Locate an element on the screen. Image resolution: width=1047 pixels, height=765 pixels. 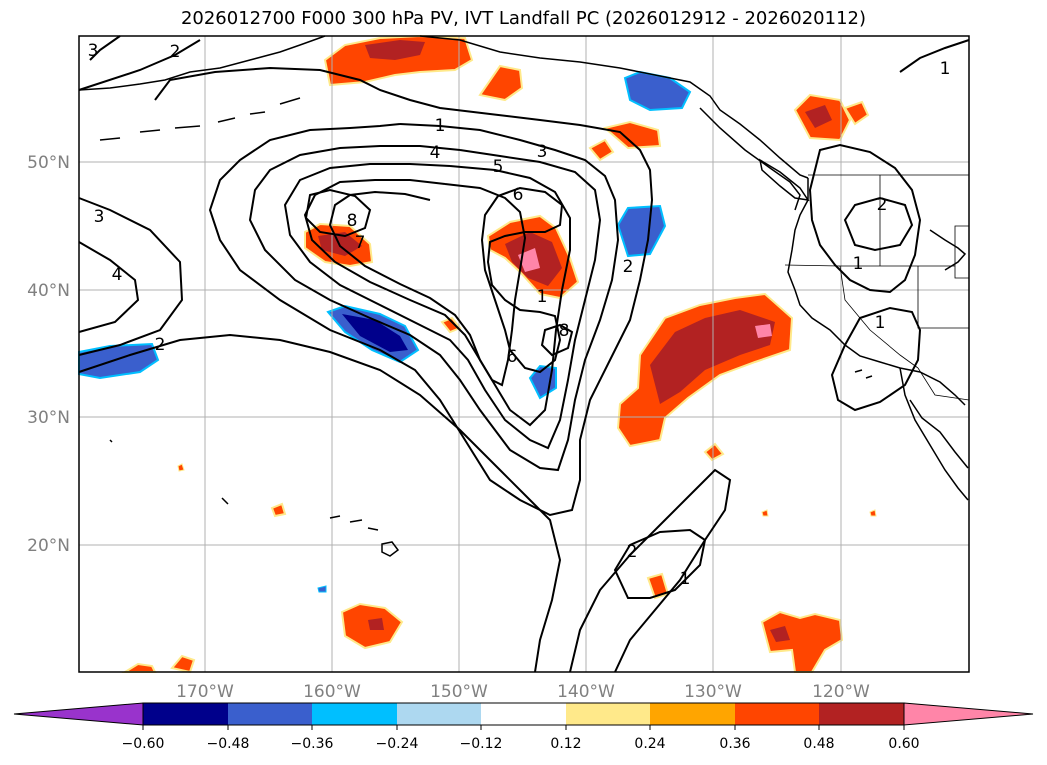
contour-label: 5 is located at coordinates (498, 167).